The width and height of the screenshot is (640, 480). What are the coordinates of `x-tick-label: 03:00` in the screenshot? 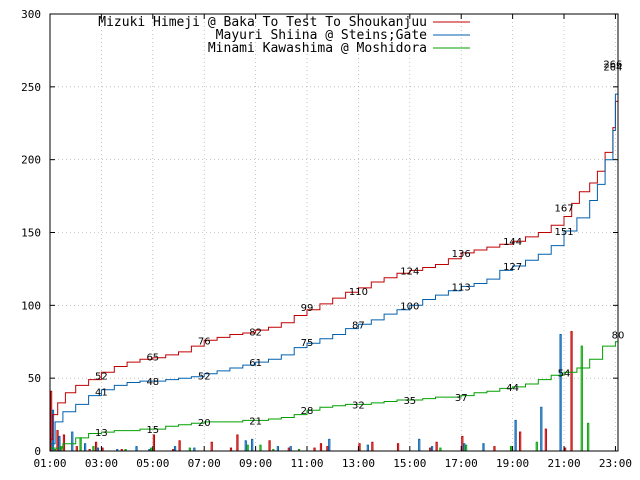 It's located at (101, 463).